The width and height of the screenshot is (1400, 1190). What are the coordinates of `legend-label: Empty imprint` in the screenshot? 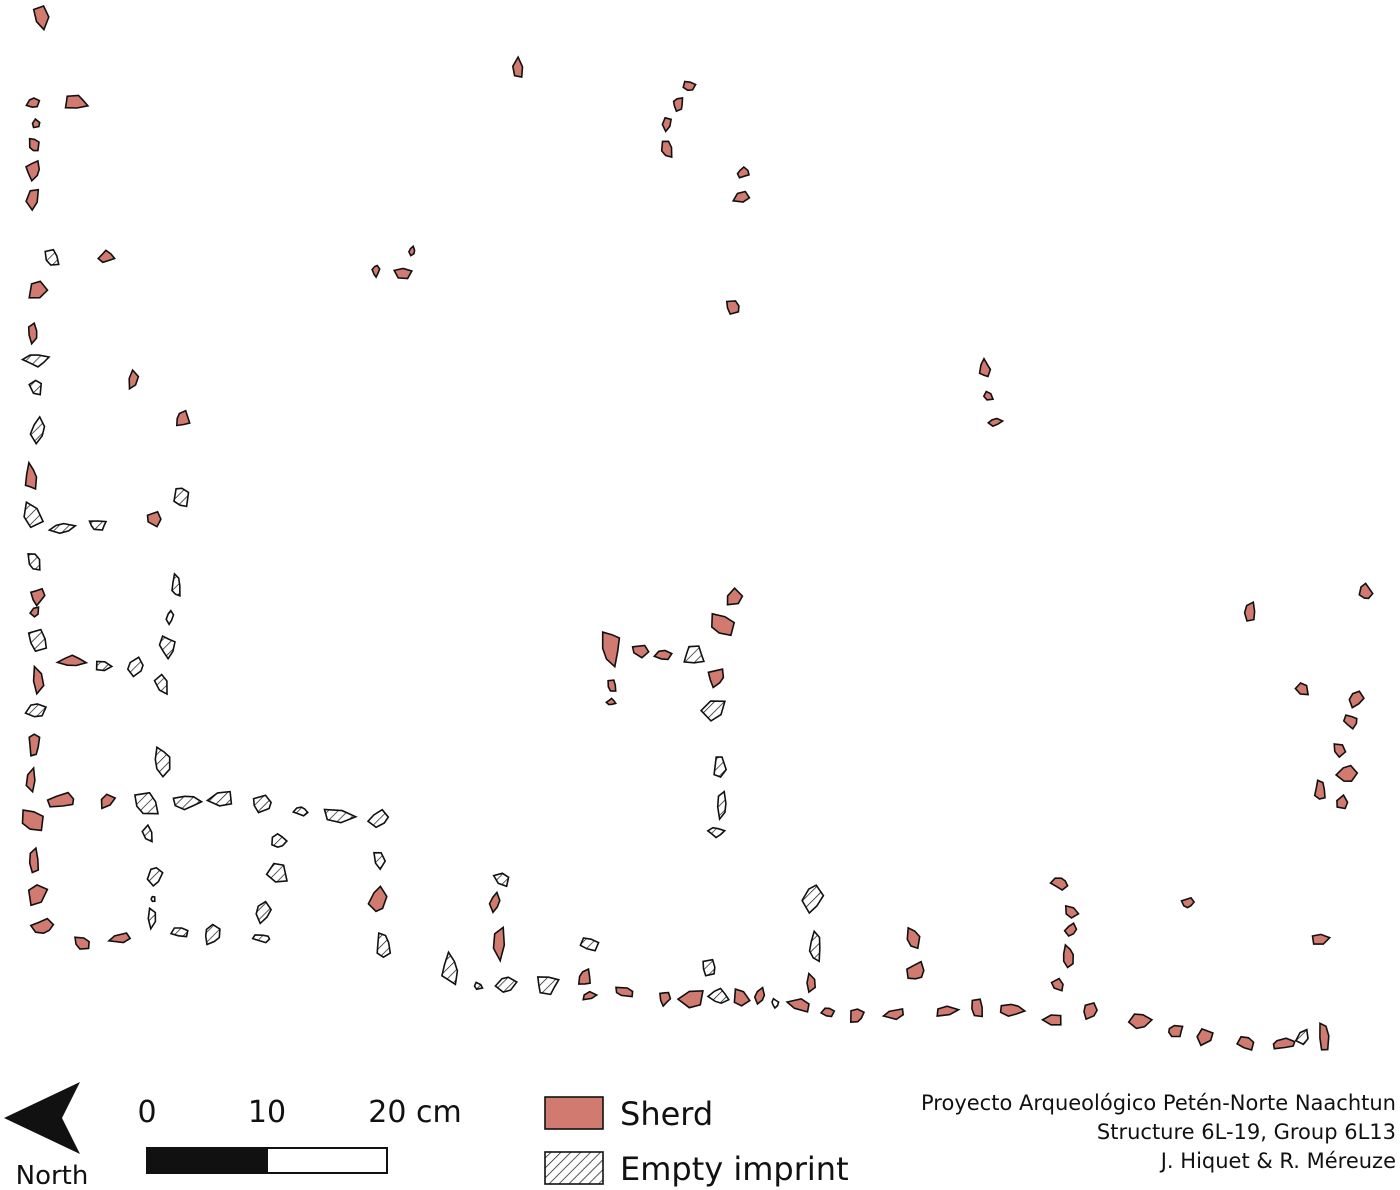 It's located at (734, 1169).